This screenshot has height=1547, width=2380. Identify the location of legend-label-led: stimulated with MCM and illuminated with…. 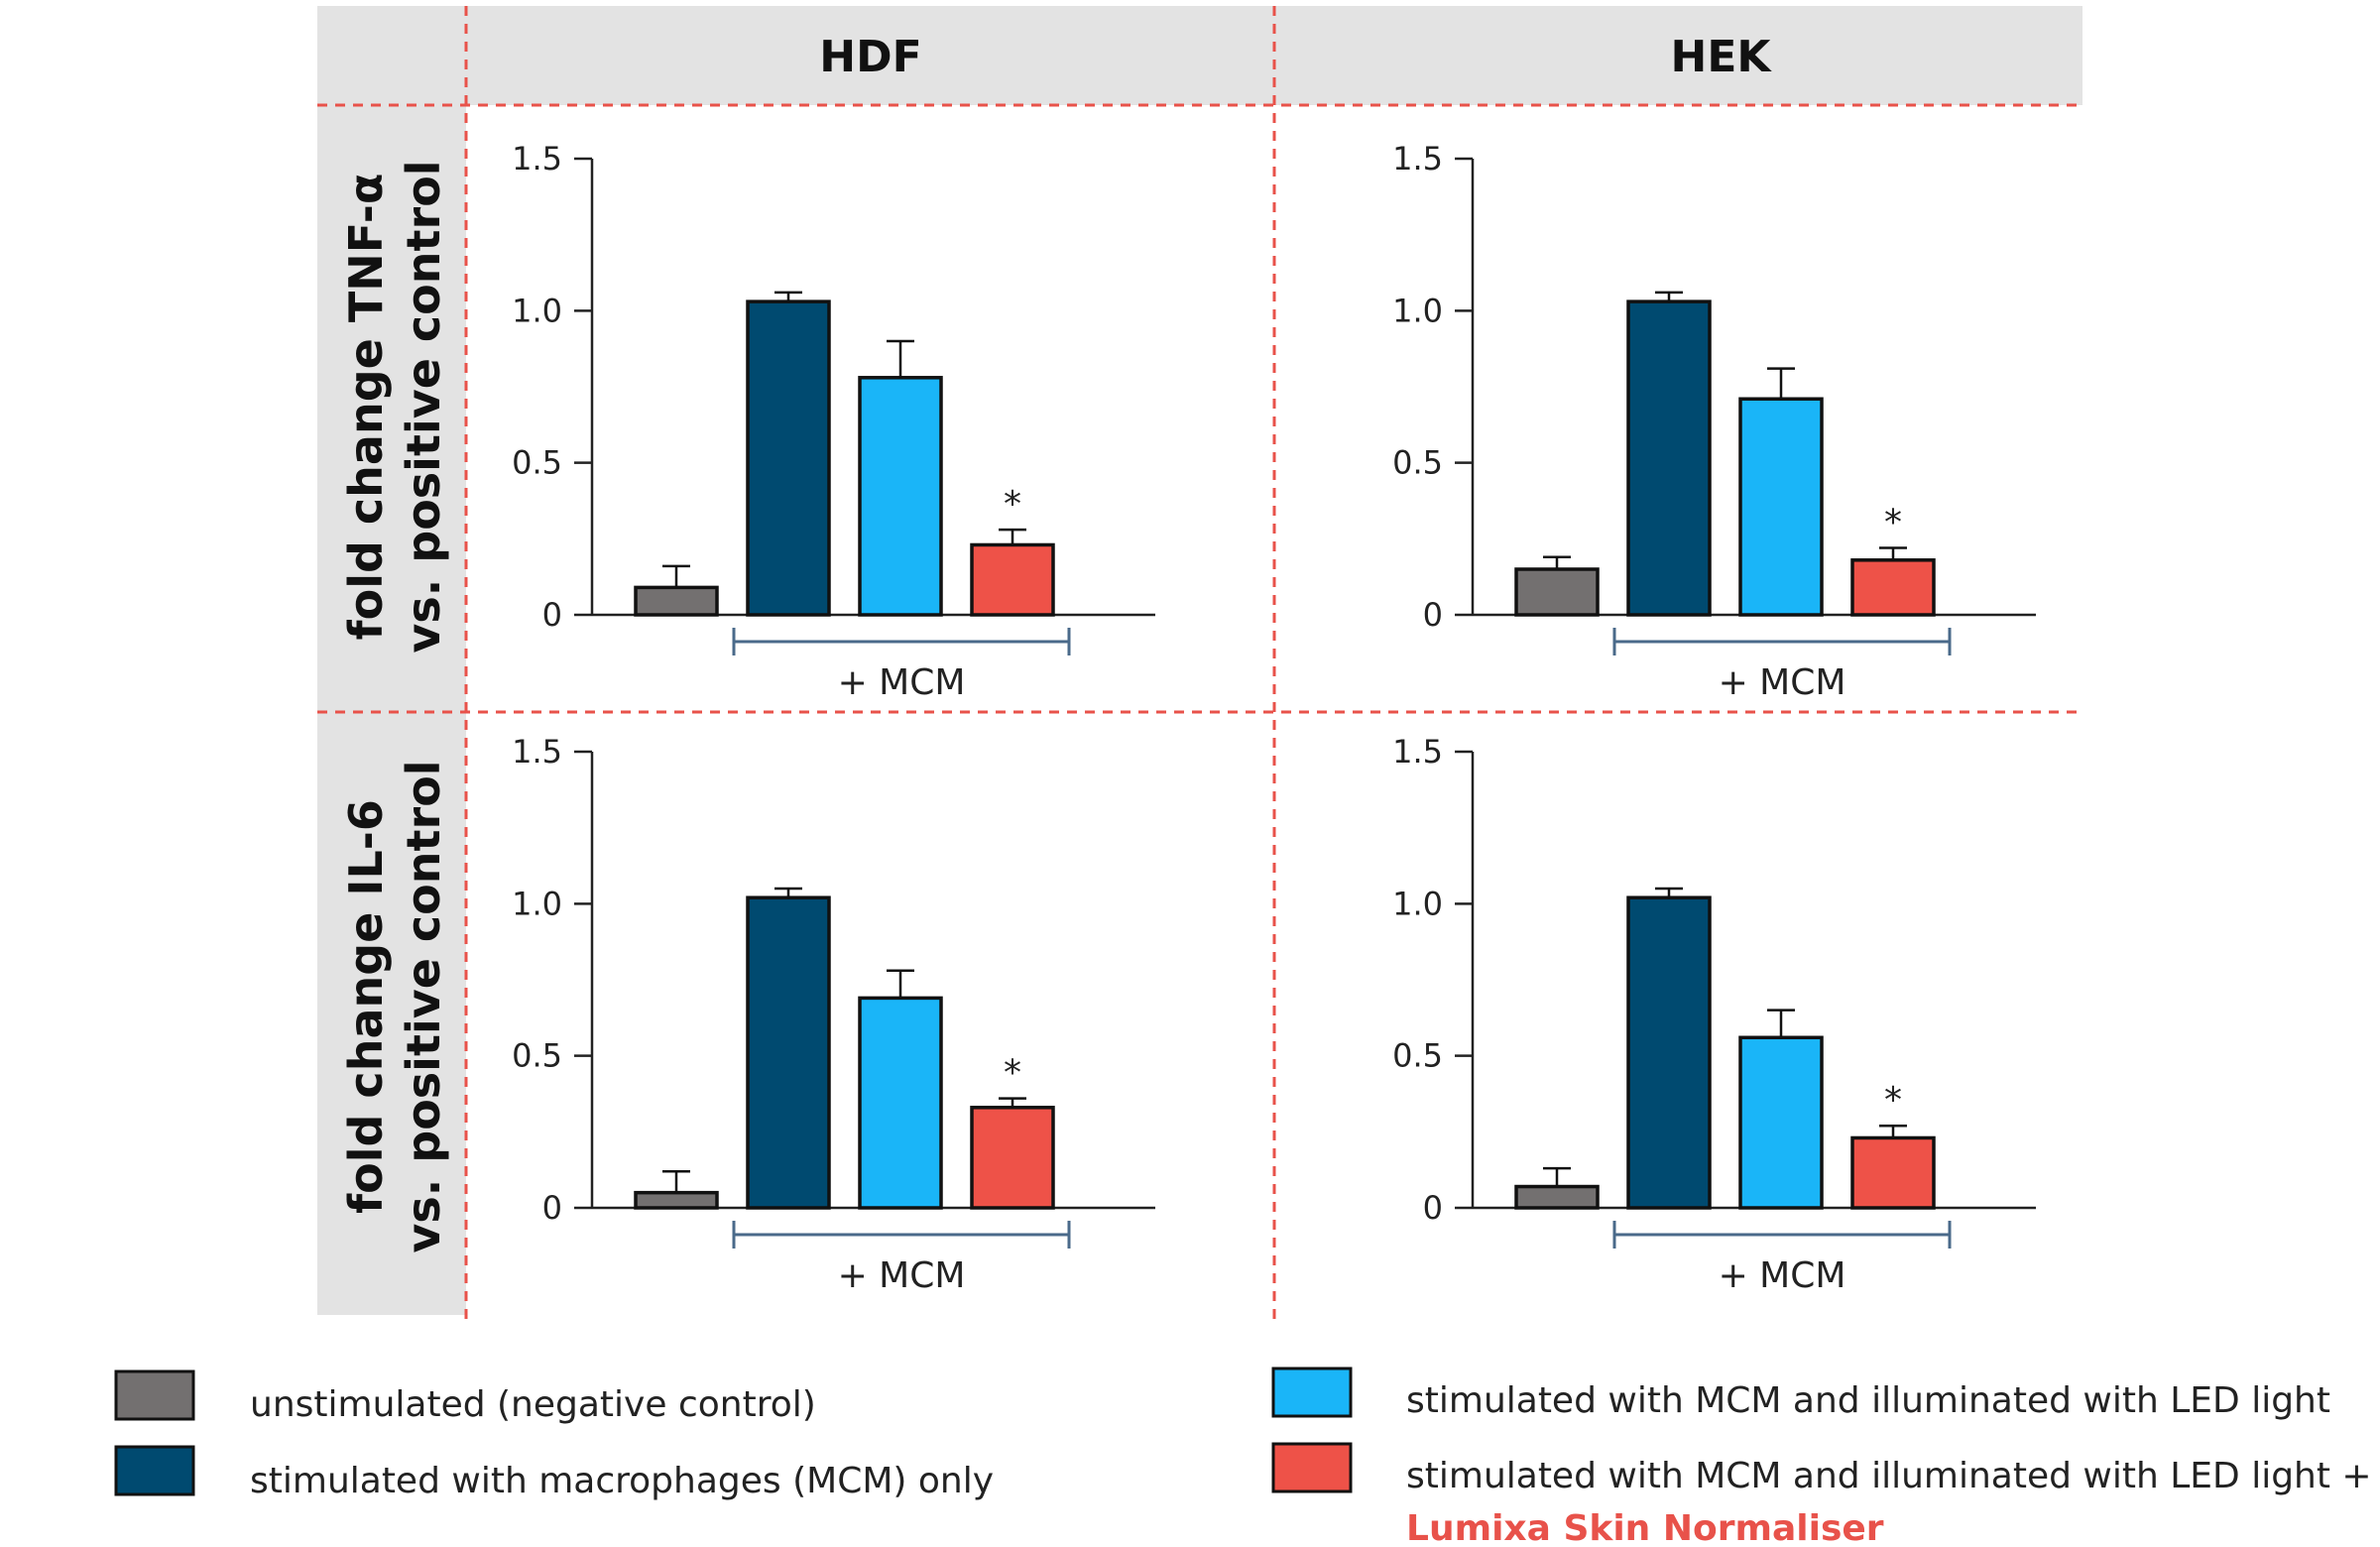
(1868, 1400).